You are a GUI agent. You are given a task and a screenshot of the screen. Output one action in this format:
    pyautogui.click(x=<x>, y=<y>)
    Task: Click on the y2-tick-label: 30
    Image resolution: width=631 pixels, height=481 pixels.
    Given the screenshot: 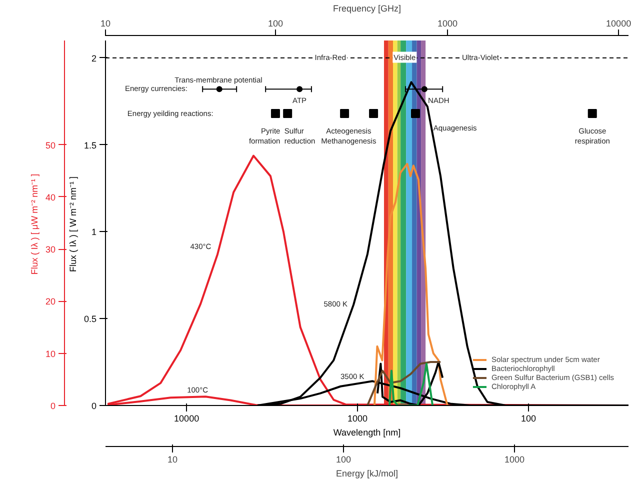 What is the action you would take?
    pyautogui.click(x=50, y=249)
    